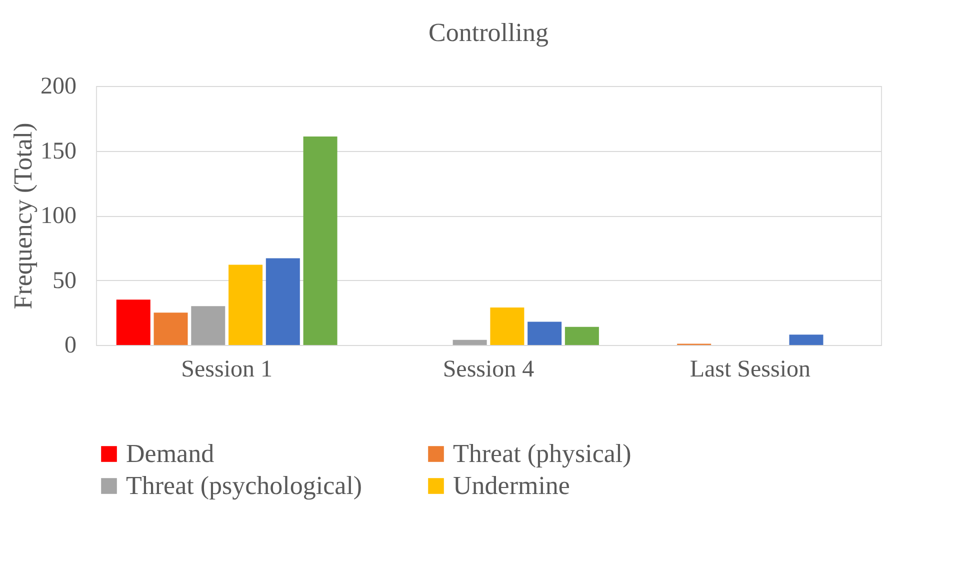  Describe the element at coordinates (170, 453) in the screenshot. I see `legend-label: Demand` at that location.